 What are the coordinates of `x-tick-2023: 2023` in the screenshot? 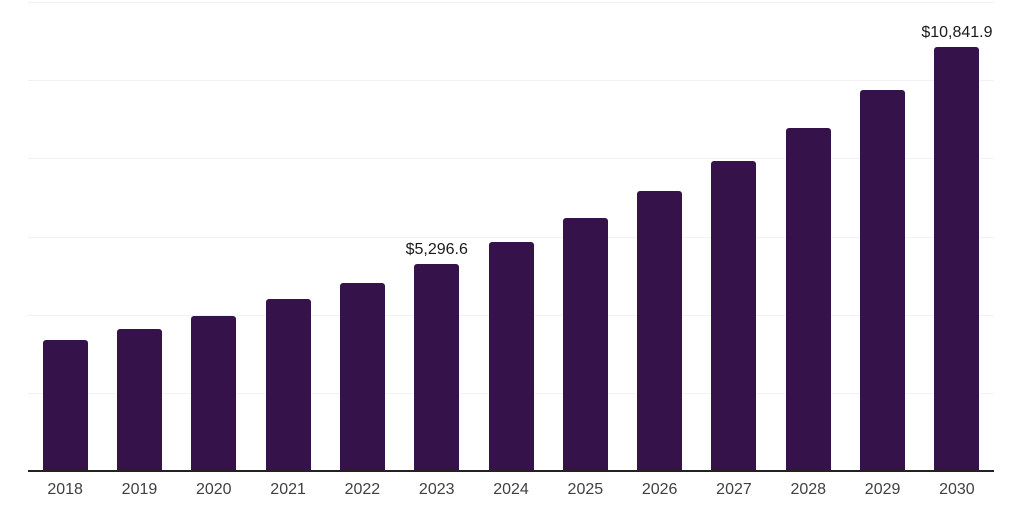 It's located at (436, 489).